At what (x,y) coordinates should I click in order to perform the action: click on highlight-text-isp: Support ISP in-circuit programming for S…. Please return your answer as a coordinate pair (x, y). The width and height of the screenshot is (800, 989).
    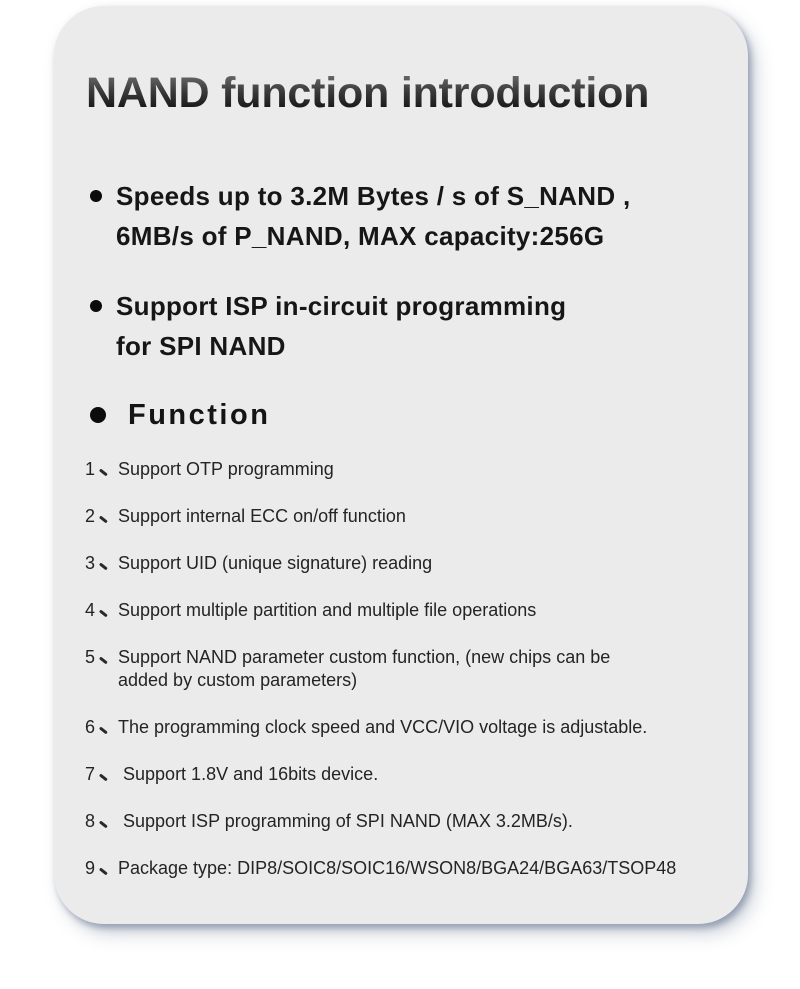
    Looking at the image, I should click on (341, 325).